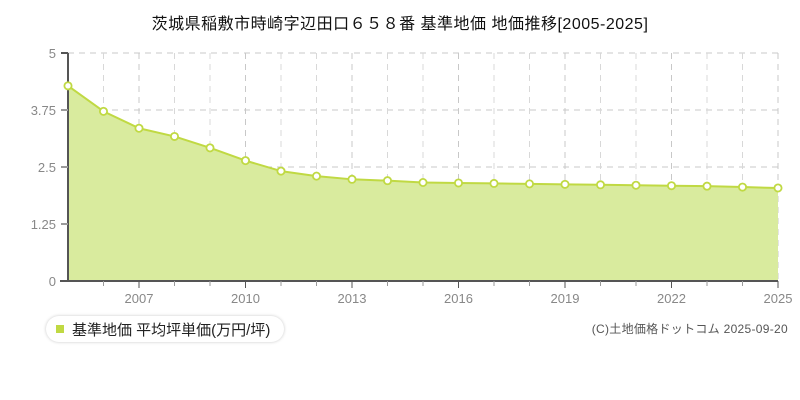 The image size is (800, 400). I want to click on x-axis-tick-label: 2022, so click(671, 298).